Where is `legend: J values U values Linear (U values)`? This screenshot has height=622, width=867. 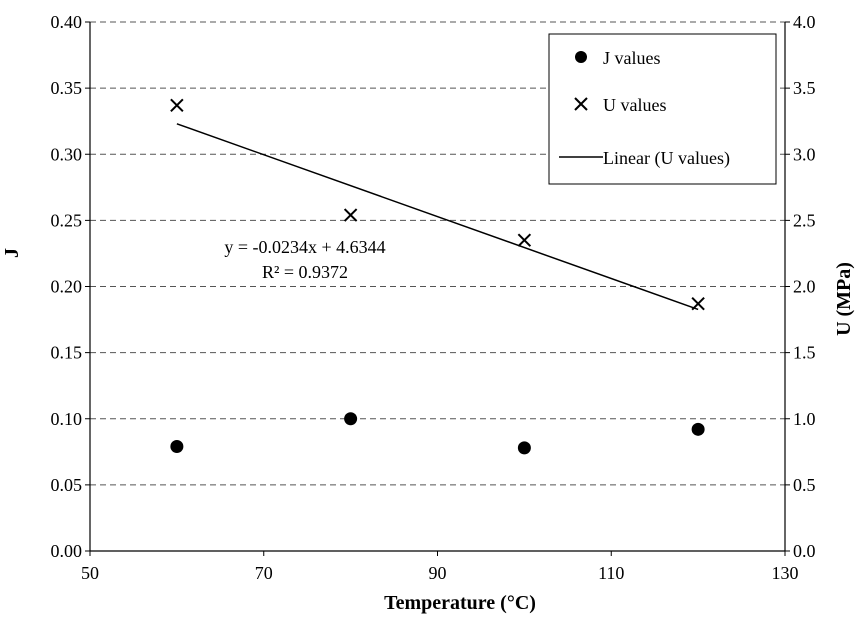 legend: J values U values Linear (U values) is located at coordinates (662, 109).